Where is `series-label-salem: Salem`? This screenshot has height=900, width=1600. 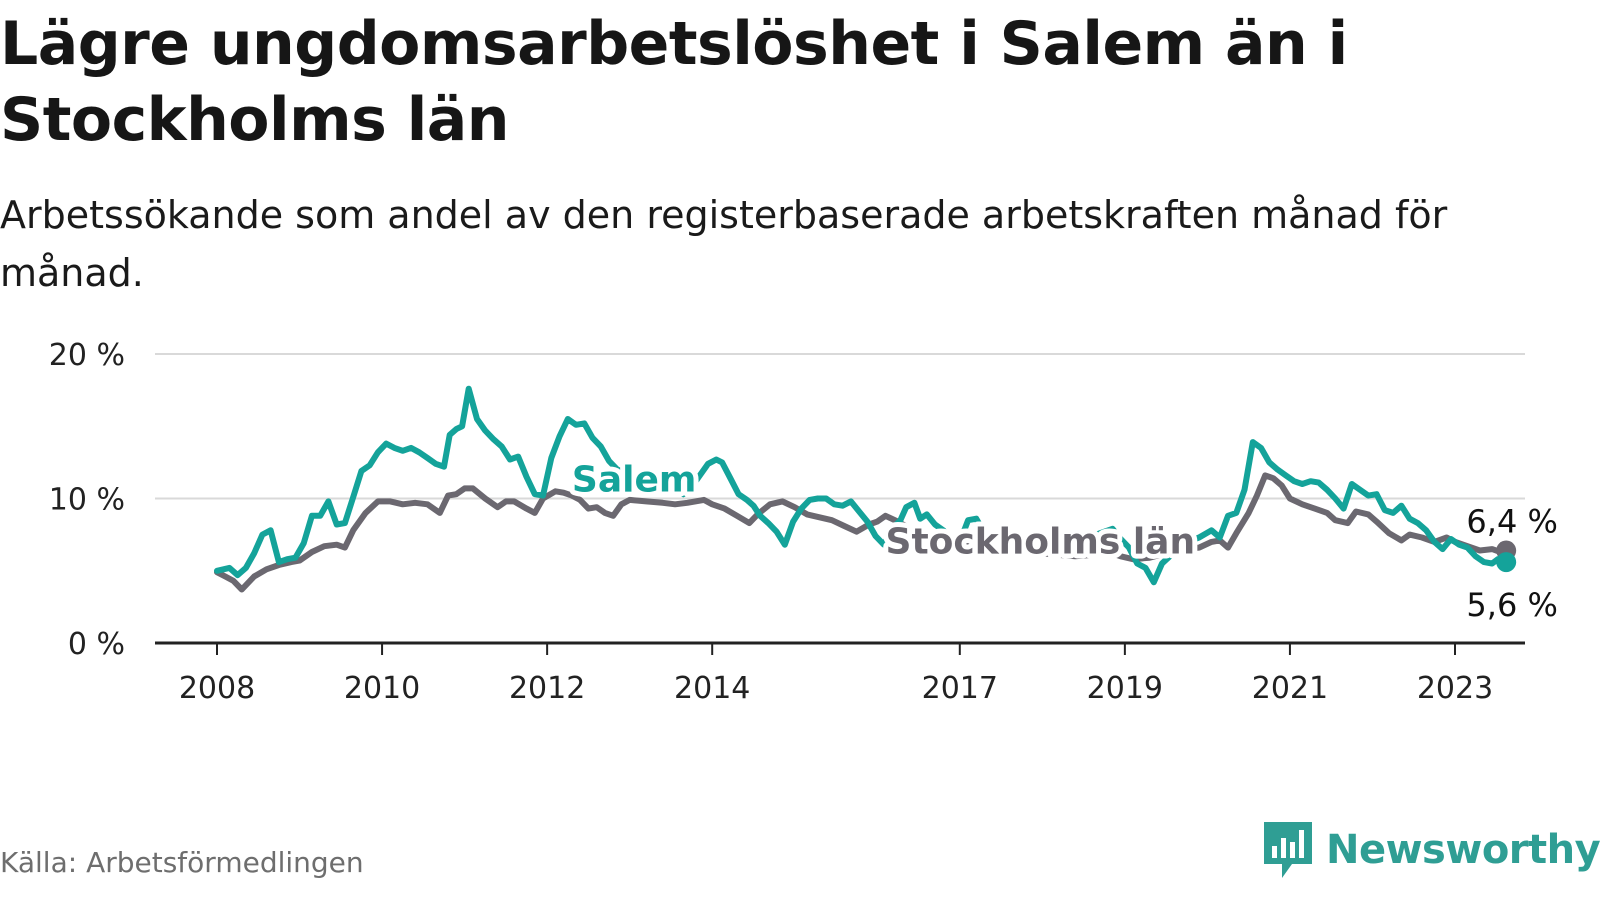 series-label-salem: Salem is located at coordinates (634, 479).